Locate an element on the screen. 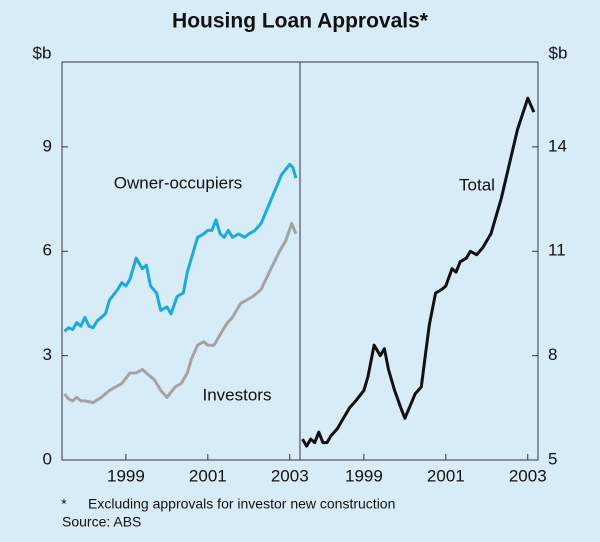 This screenshot has width=600, height=542. series-label: Total is located at coordinates (477, 184).